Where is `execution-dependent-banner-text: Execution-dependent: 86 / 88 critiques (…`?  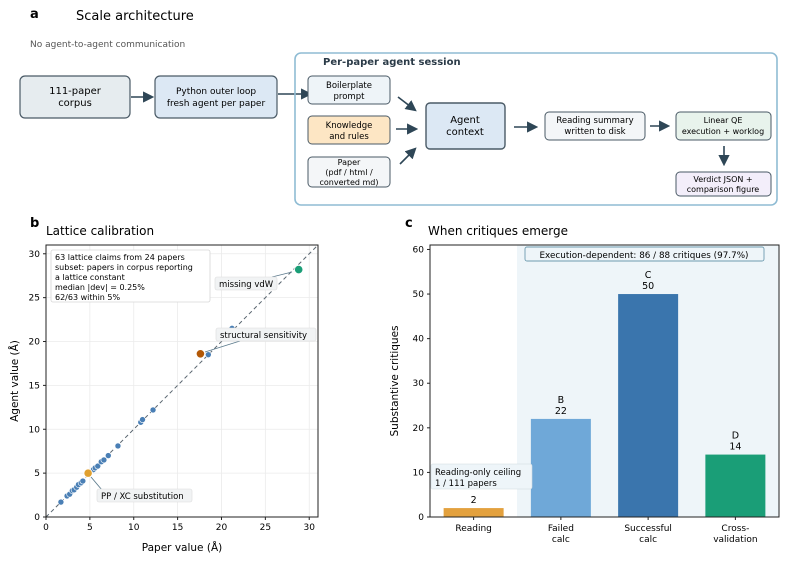
execution-dependent-banner-text: Execution-dependent: 86 / 88 critiques (… is located at coordinates (644, 256).